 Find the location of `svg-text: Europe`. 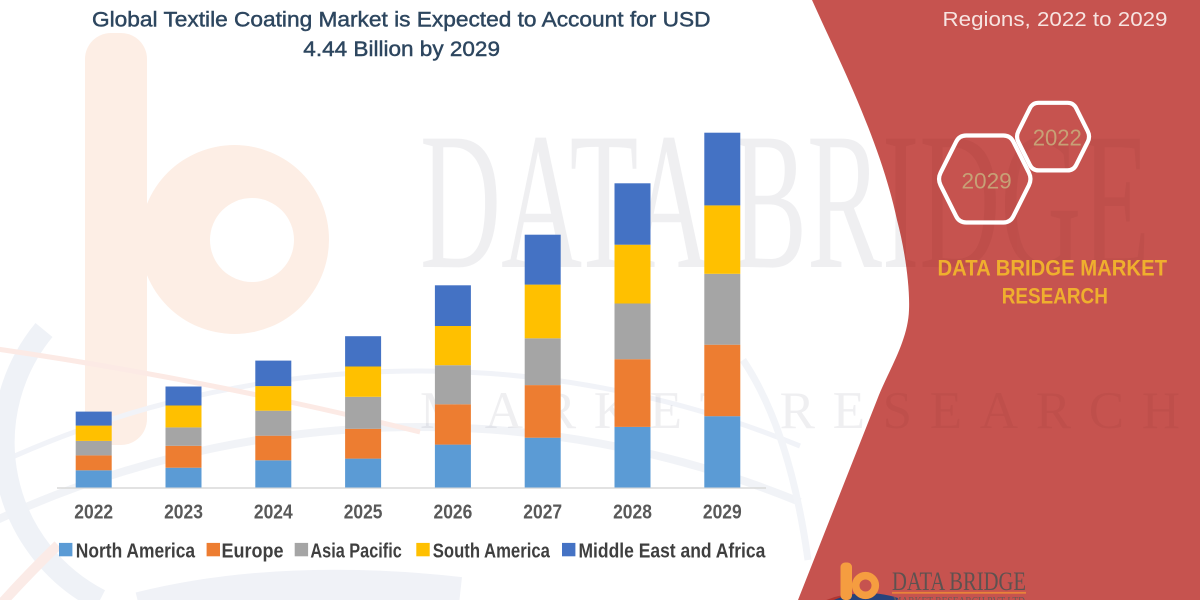

svg-text: Europe is located at coordinates (253, 551).